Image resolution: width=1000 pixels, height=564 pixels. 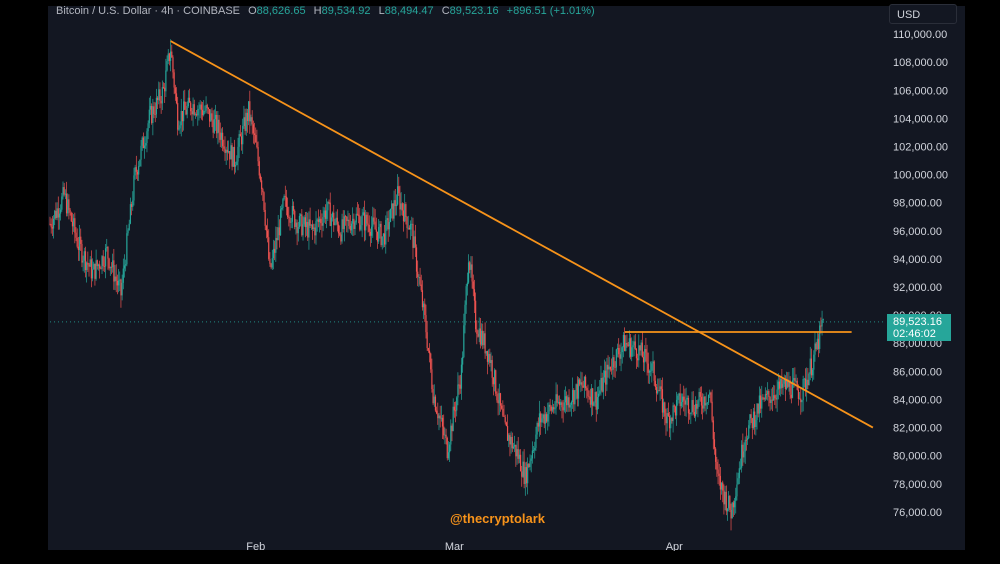 I want to click on bottom-bar, so click(x=500, y=557).